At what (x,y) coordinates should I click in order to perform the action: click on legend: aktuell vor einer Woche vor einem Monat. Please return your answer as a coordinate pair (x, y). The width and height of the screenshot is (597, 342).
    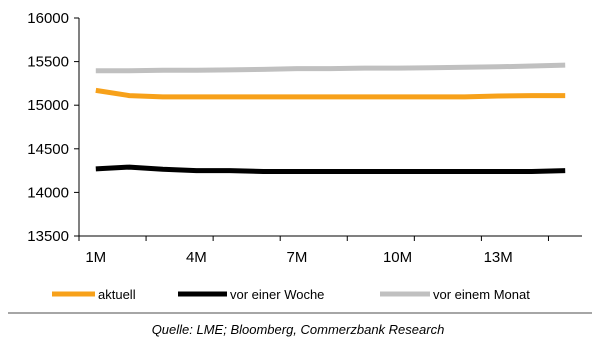
    Looking at the image, I should click on (291, 294).